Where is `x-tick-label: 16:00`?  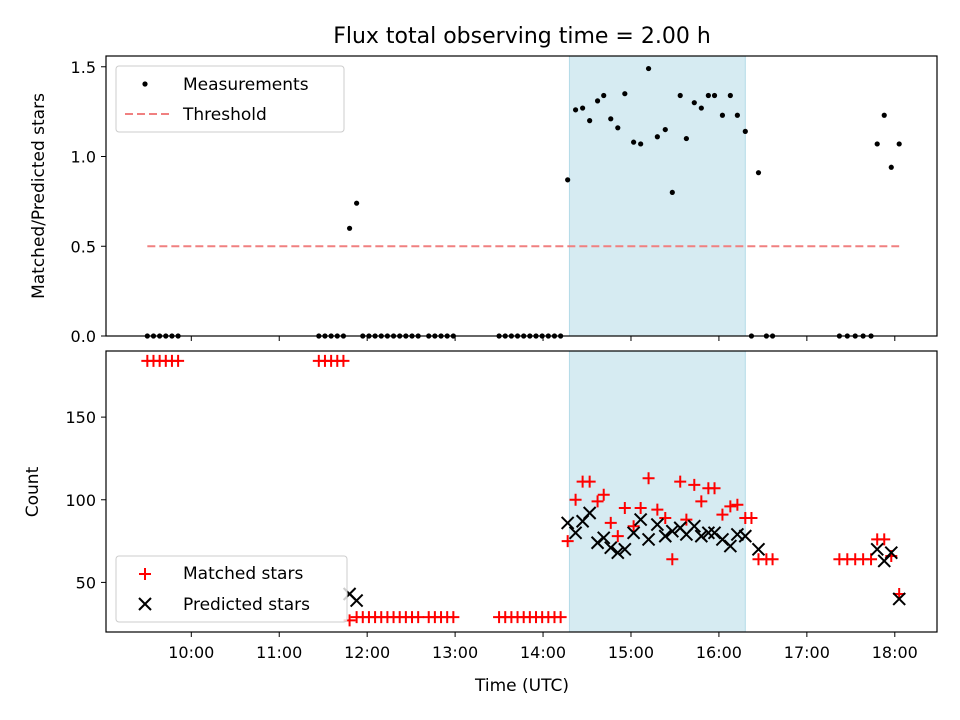
x-tick-label: 16:00 is located at coordinates (719, 652).